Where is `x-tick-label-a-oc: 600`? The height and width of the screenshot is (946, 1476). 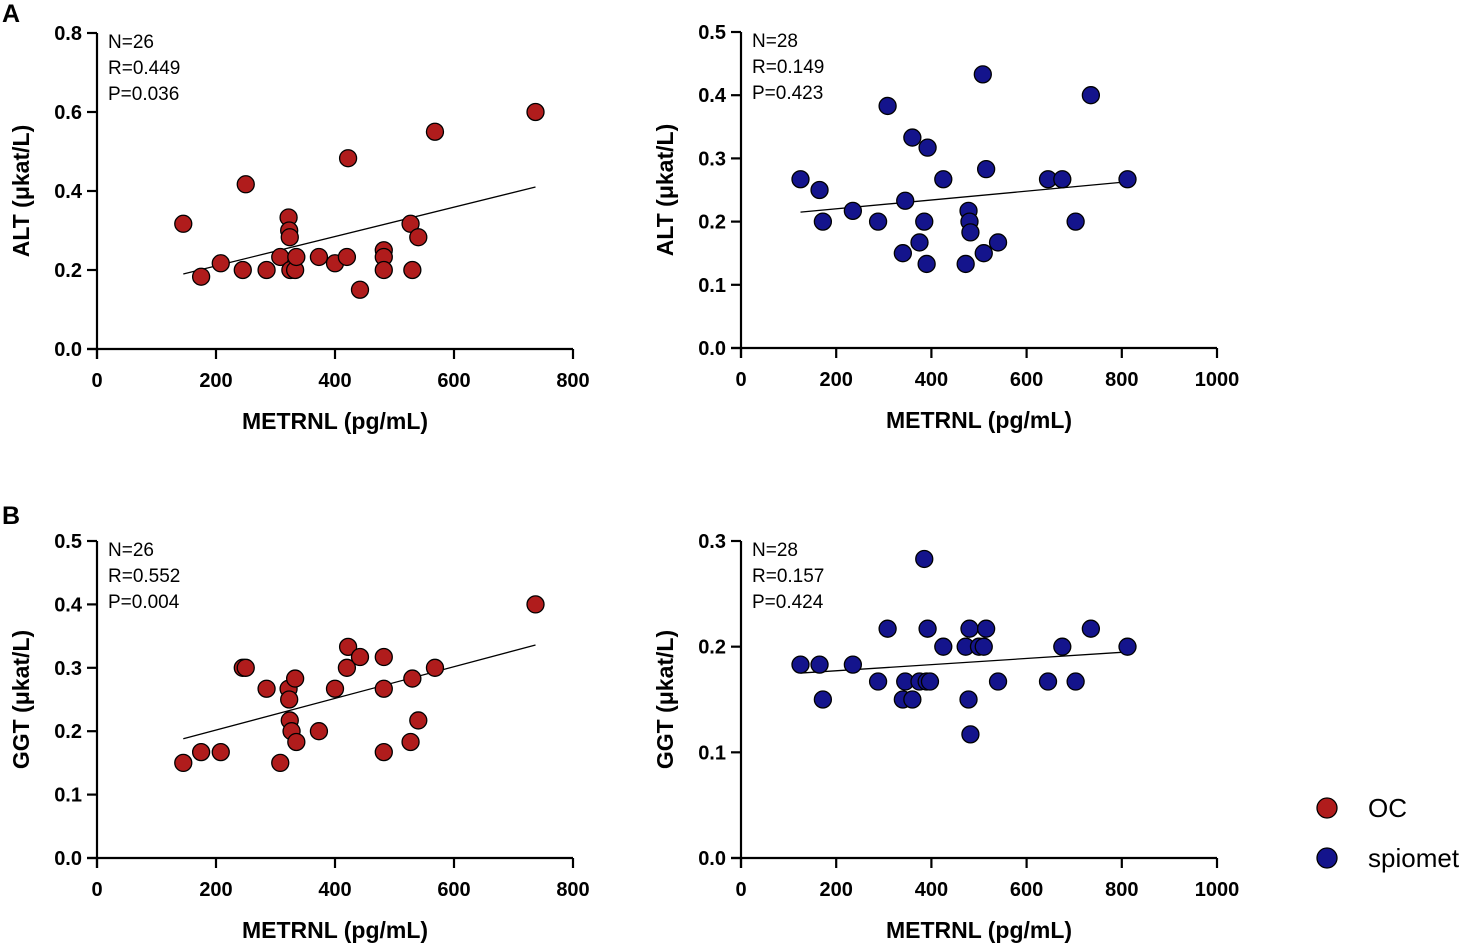 x-tick-label-a-oc: 600 is located at coordinates (453, 381).